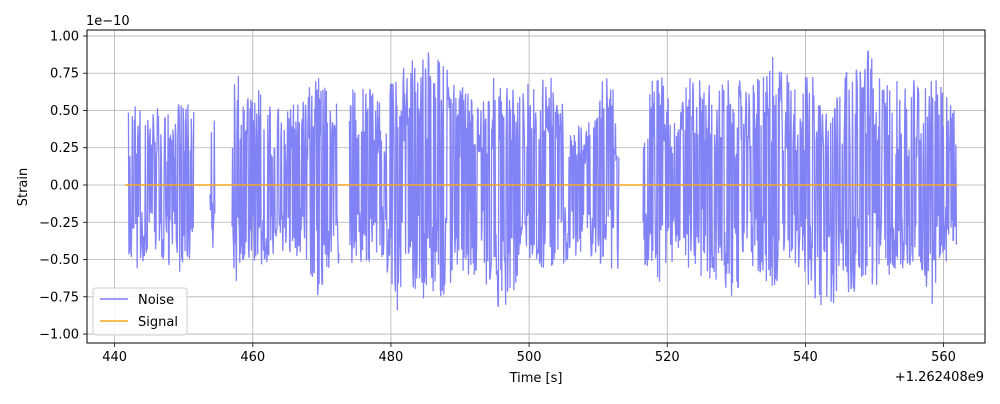 The height and width of the screenshot is (404, 1000). I want to click on y-tick-label: 0.00, so click(64, 186).